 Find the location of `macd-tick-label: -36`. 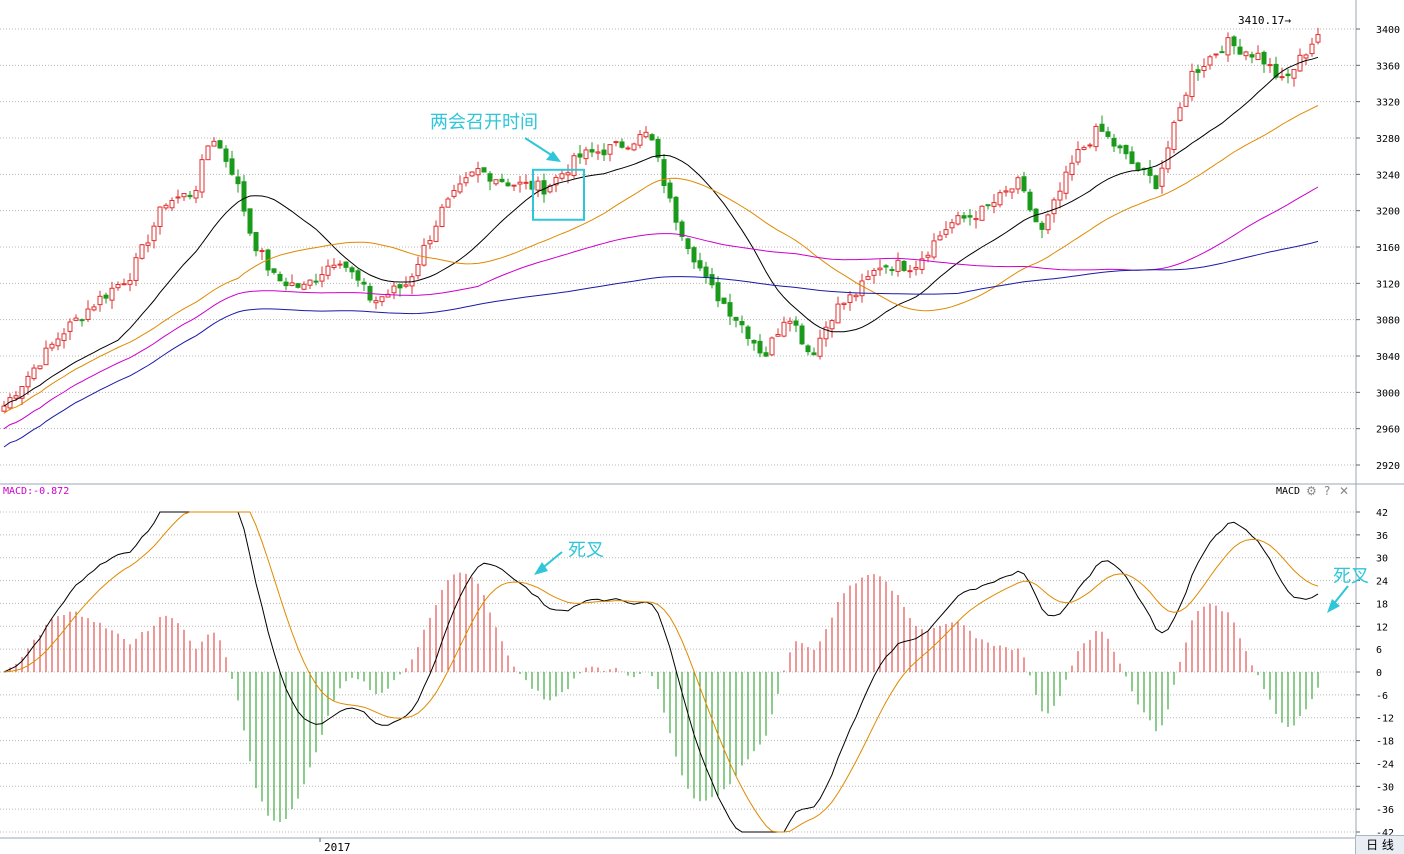

macd-tick-label: -36 is located at coordinates (1385, 810).